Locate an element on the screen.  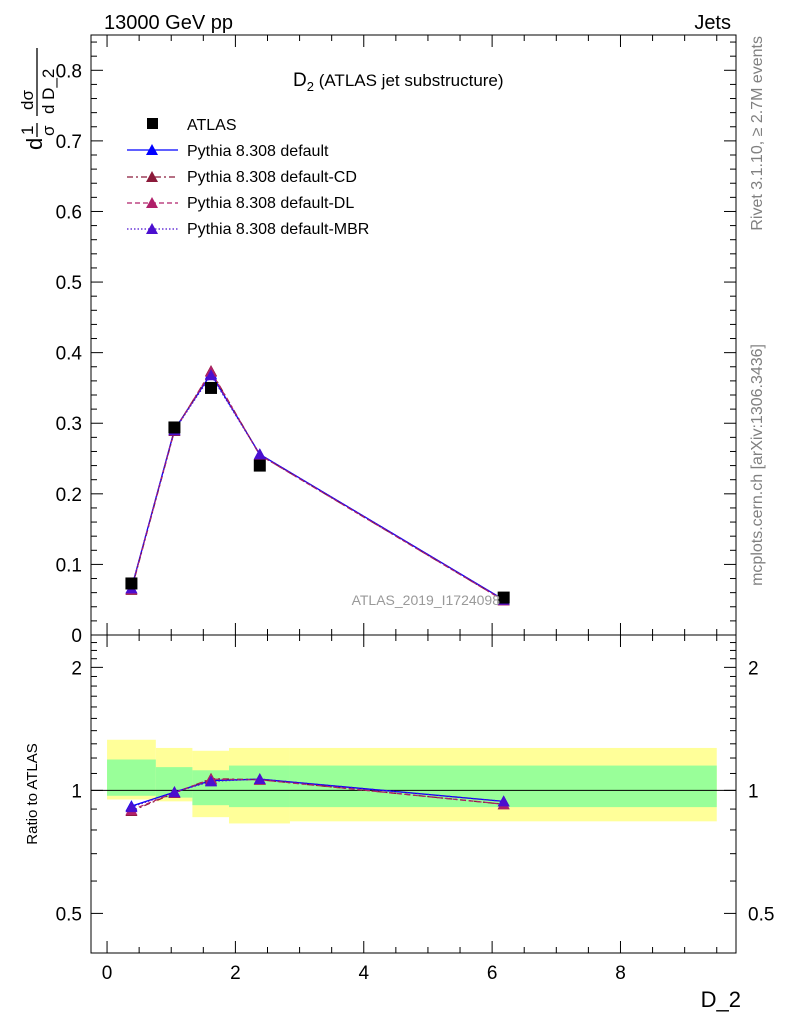
series-line-pythia-8-308-default-mbr is located at coordinates (317, 487).